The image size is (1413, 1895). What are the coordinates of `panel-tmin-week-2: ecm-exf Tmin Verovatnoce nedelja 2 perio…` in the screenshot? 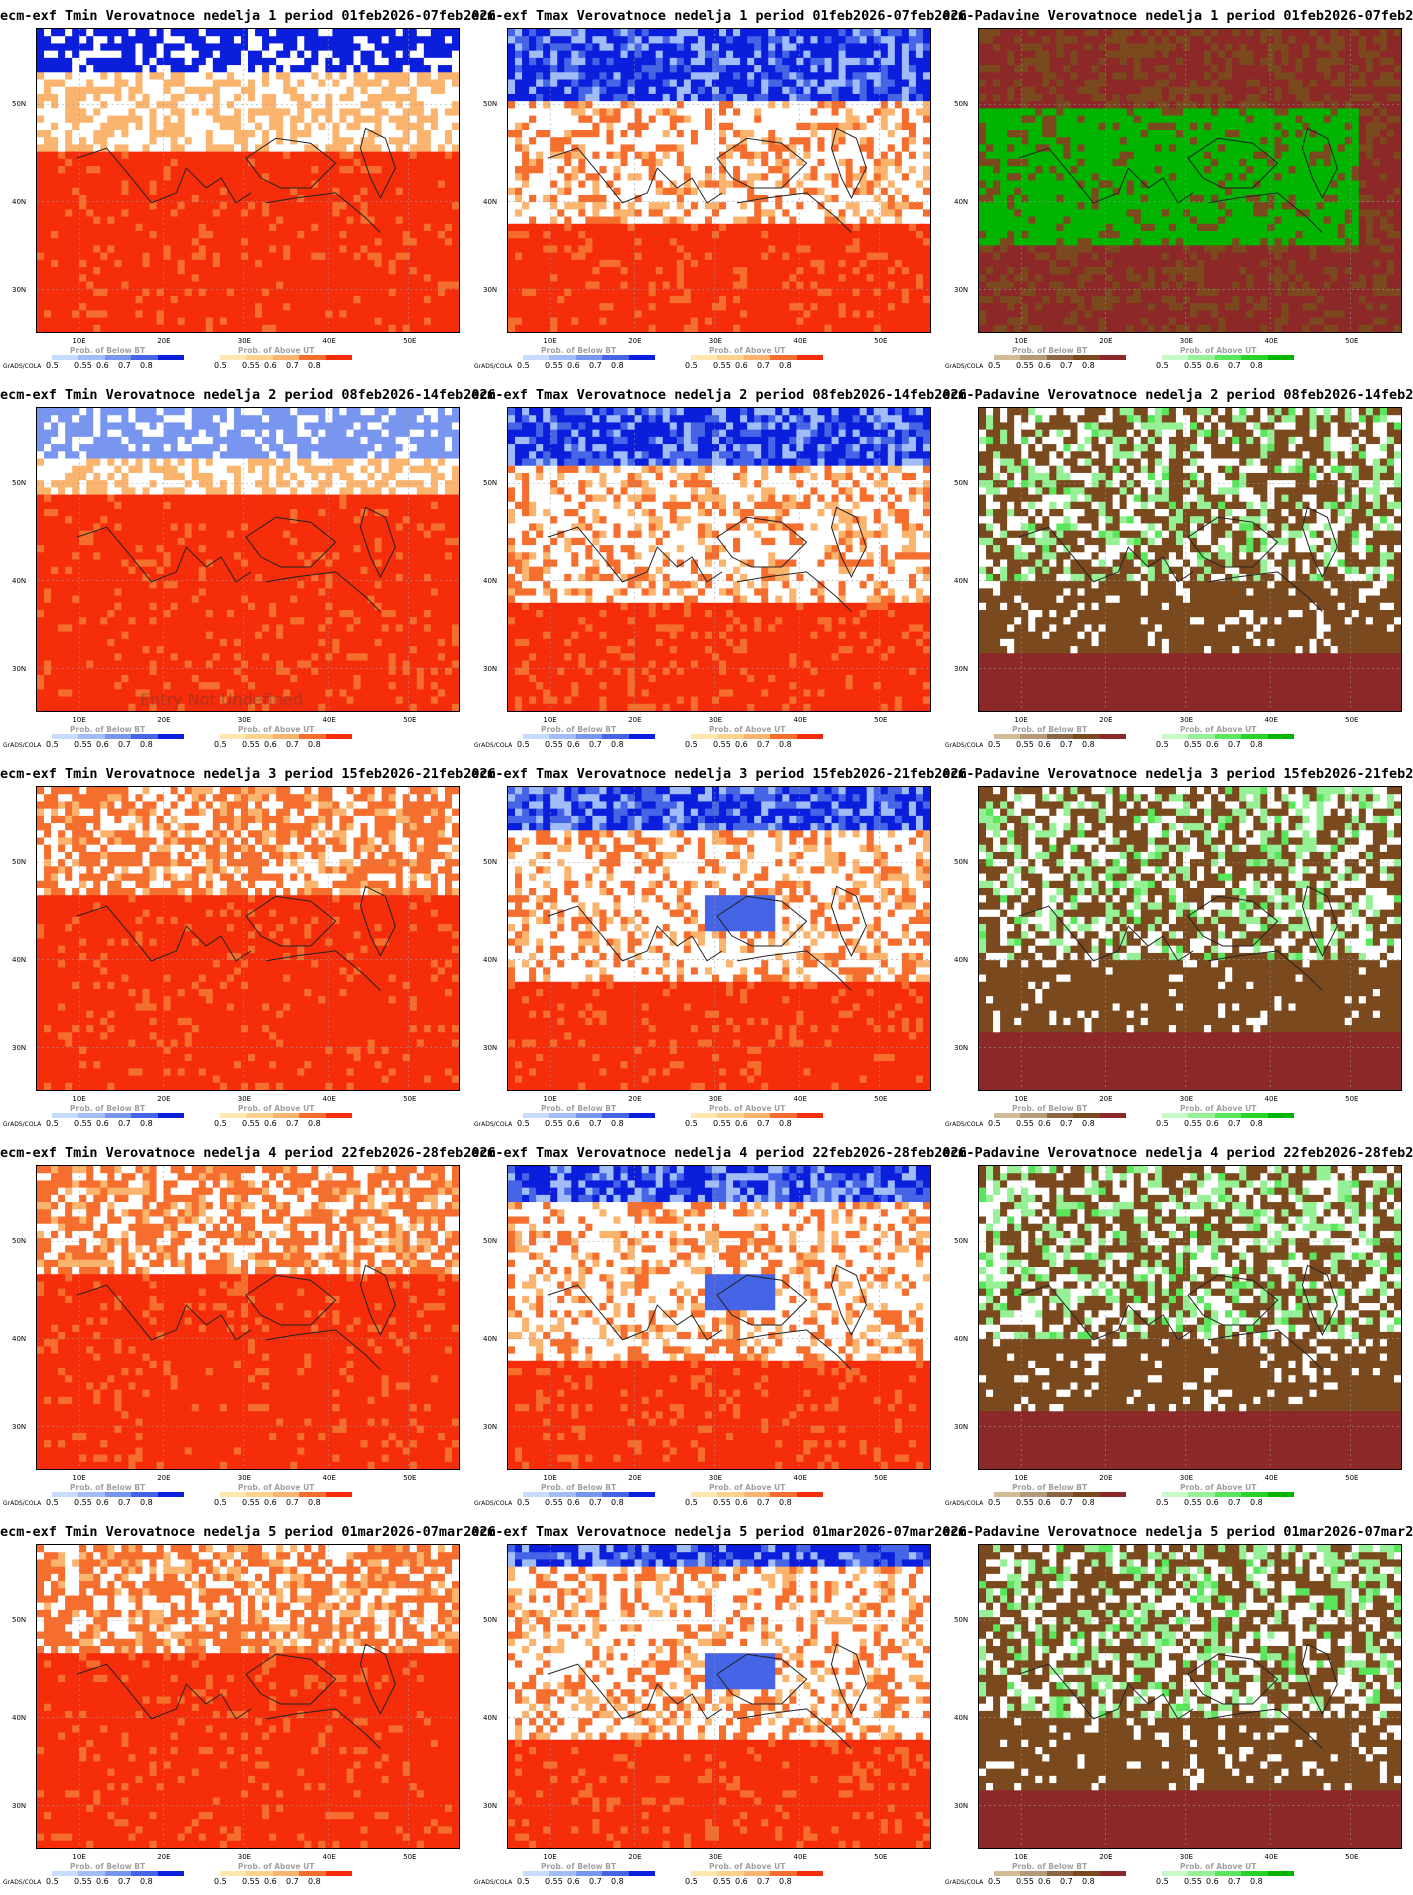 It's located at (248, 568).